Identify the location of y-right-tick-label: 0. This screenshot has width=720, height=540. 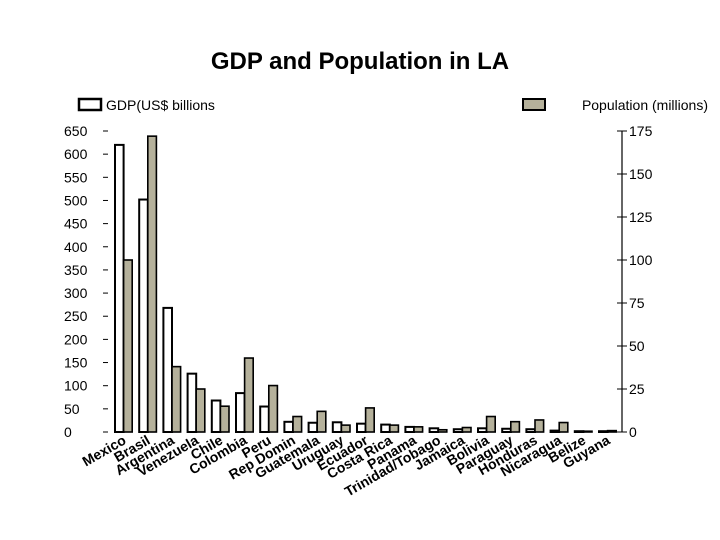
(633, 432).